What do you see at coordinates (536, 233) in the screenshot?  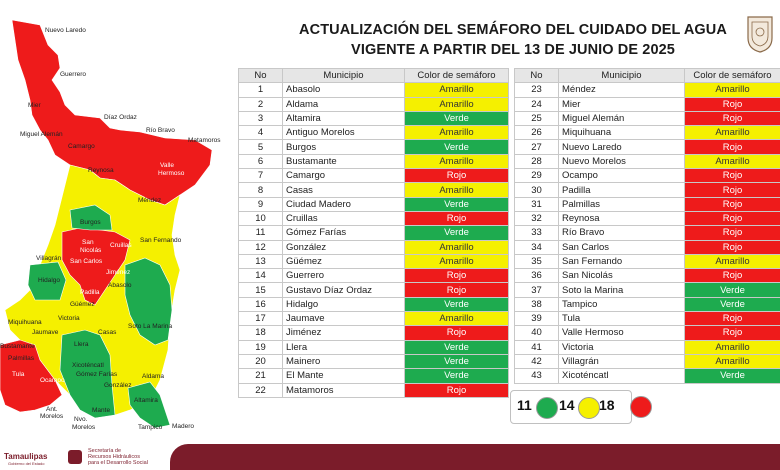 I see `row-number: 33` at bounding box center [536, 233].